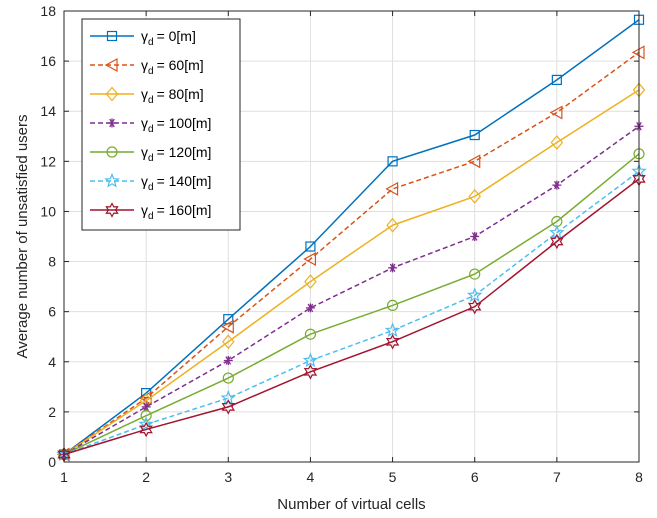 This screenshot has height=518, width=657. What do you see at coordinates (176, 154) in the screenshot?
I see `legend-label: γd = 120[m]` at bounding box center [176, 154].